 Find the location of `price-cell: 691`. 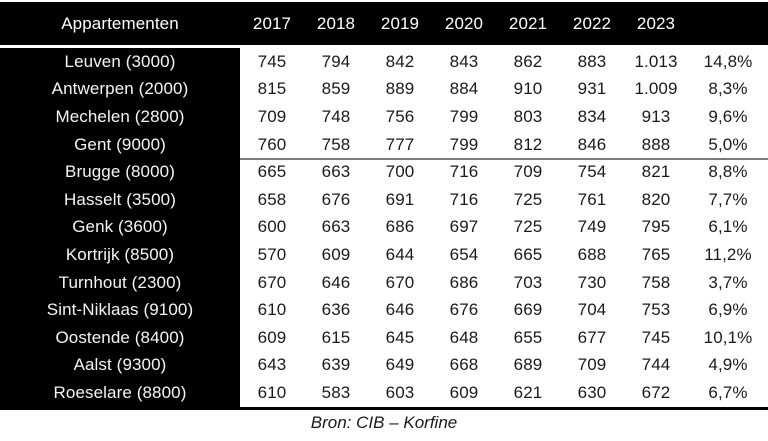

price-cell: 691 is located at coordinates (400, 199).